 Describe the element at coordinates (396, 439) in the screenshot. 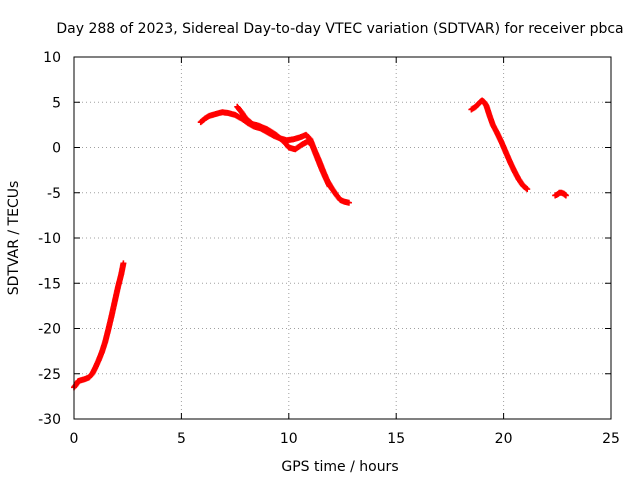

I see `x-tick-label: 15` at that location.